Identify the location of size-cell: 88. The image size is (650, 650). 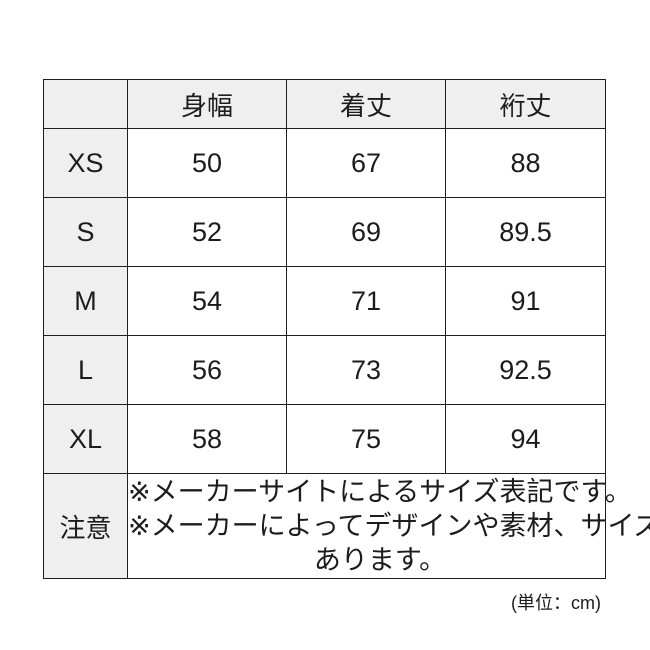
(525, 163).